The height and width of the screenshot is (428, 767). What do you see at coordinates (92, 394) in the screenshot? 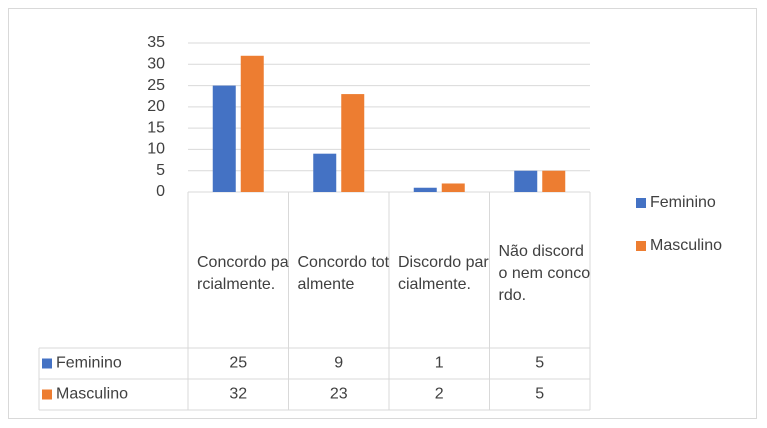
I see `table-row-label: Masculino` at bounding box center [92, 394].